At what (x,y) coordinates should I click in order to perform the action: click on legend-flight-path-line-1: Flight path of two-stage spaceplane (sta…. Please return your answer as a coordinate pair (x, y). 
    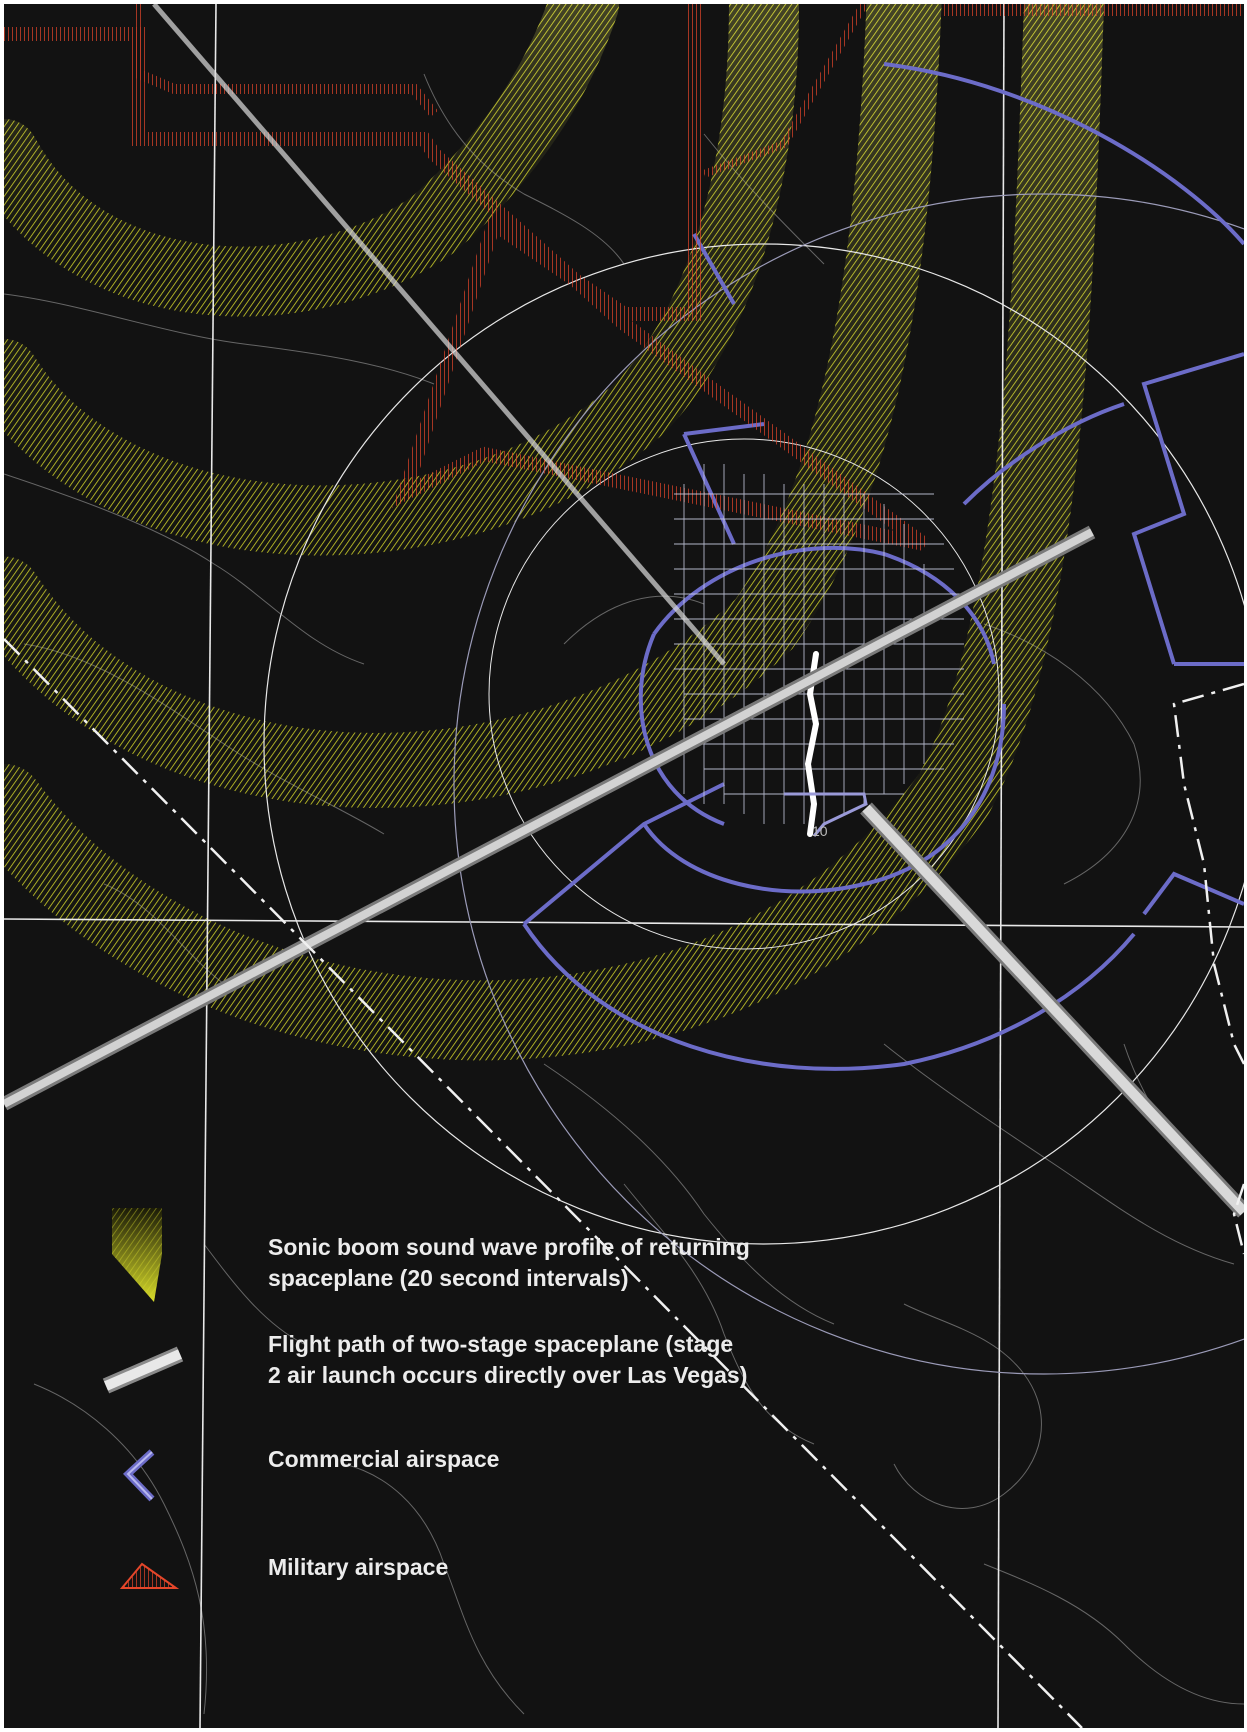
    Looking at the image, I should click on (501, 1344).